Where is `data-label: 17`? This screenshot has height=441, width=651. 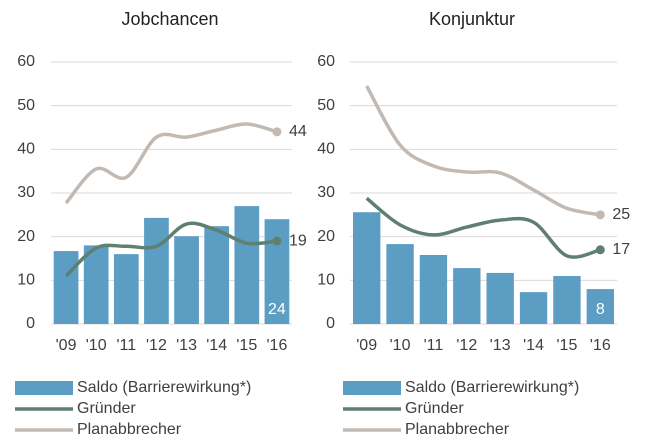 data-label: 17 is located at coordinates (621, 249).